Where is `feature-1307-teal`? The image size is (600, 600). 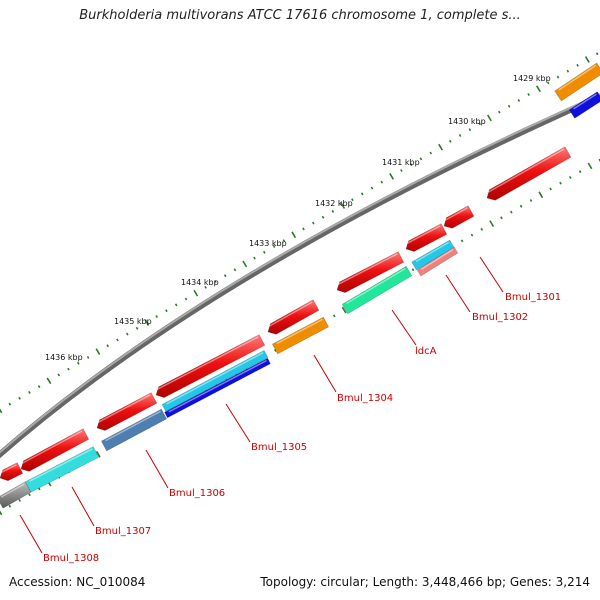 feature-1307-teal is located at coordinates (62, 469).